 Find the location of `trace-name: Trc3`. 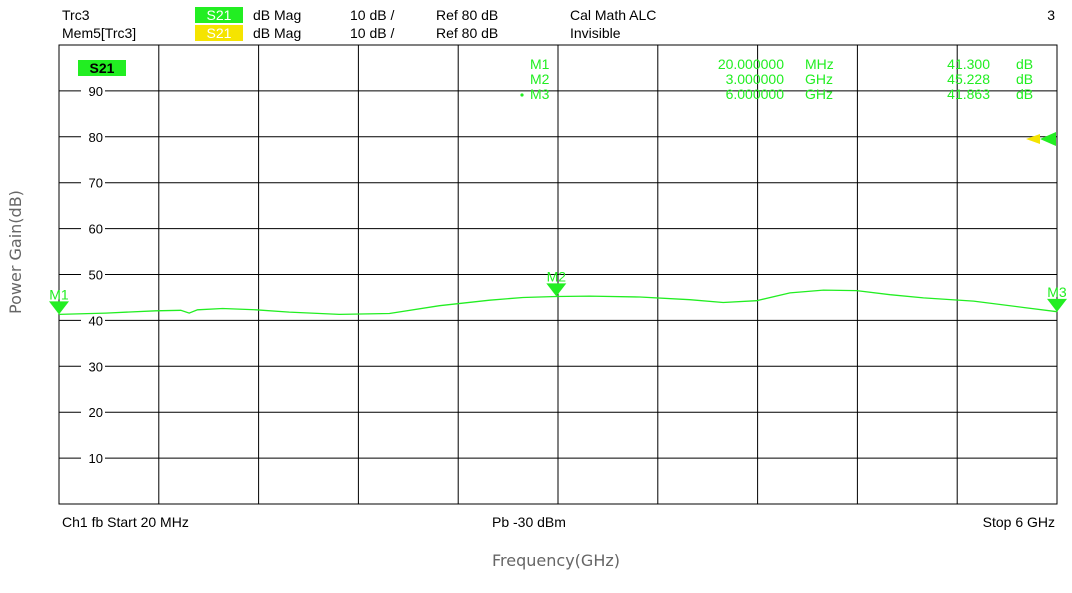

trace-name: Trc3 is located at coordinates (76, 15).